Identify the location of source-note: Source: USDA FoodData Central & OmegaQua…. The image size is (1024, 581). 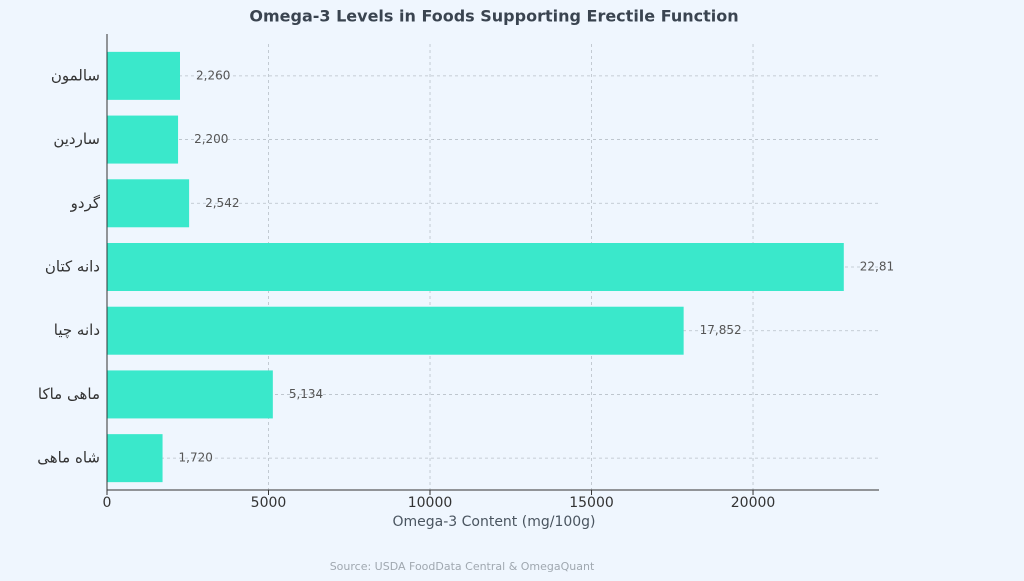
(462, 566).